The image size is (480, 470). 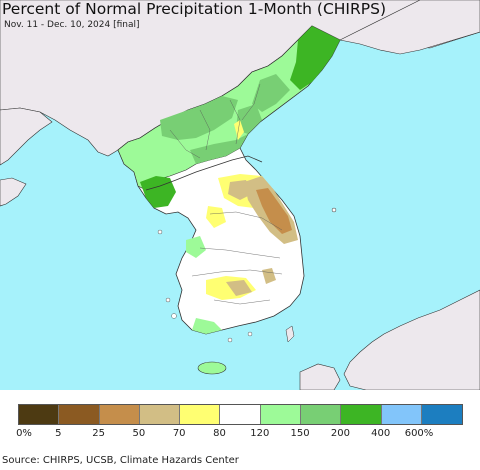 I want to click on yellow-spot-north, so click(x=239, y=130).